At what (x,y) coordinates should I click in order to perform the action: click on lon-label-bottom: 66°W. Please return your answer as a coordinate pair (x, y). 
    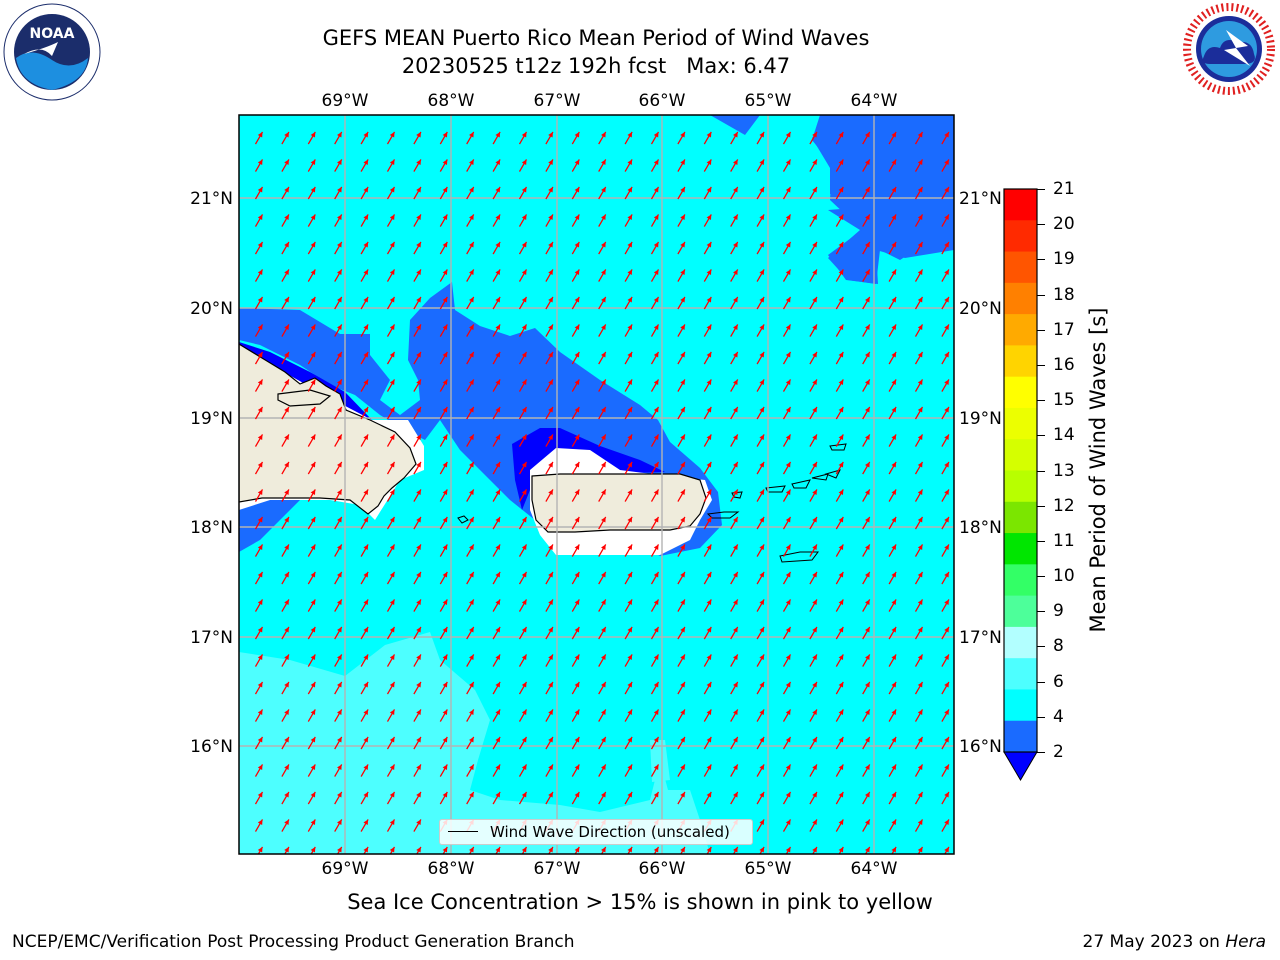
    Looking at the image, I should click on (662, 869).